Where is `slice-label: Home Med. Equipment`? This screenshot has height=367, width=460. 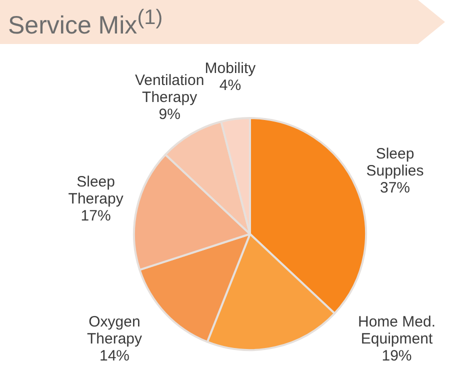 slice-label: Home Med. Equipment is located at coordinates (397, 331).